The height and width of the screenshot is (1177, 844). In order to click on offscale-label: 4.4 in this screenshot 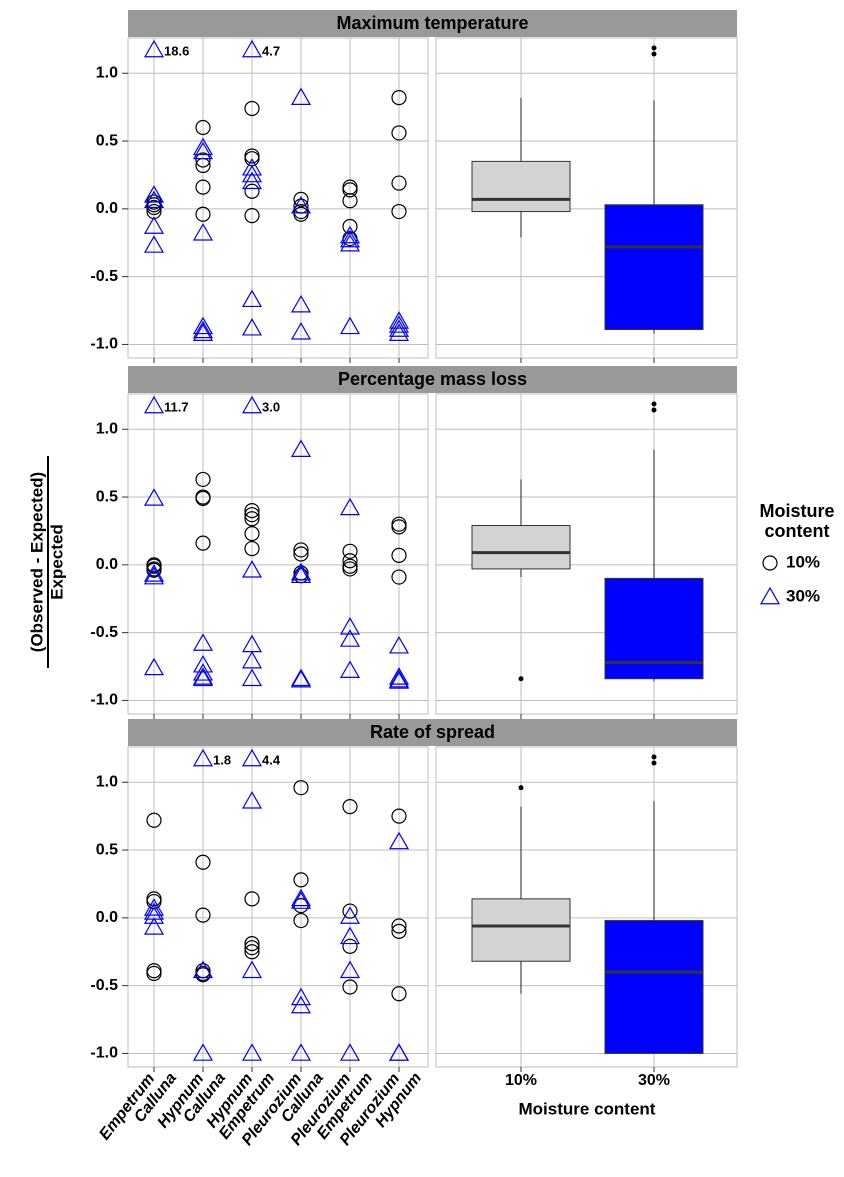, I will do `click(271, 759)`.